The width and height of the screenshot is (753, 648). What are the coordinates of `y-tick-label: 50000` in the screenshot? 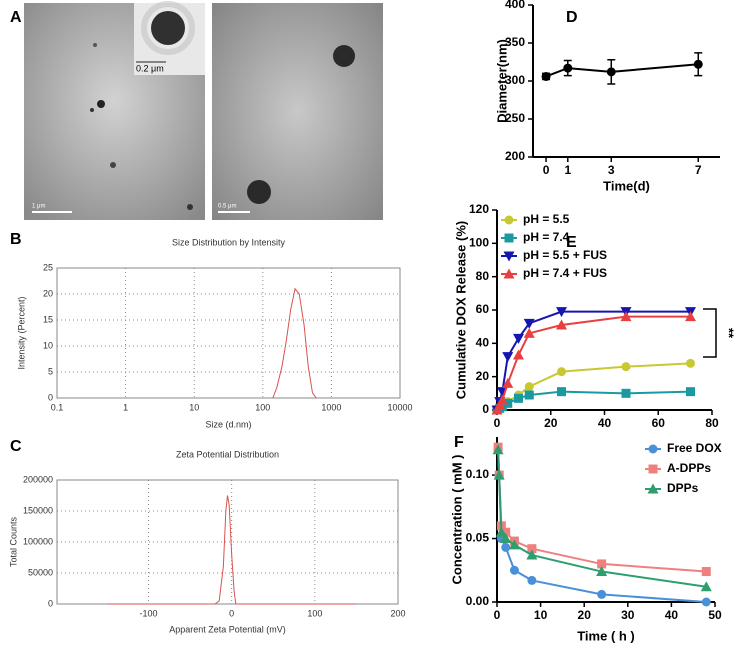 It's located at (40, 572).